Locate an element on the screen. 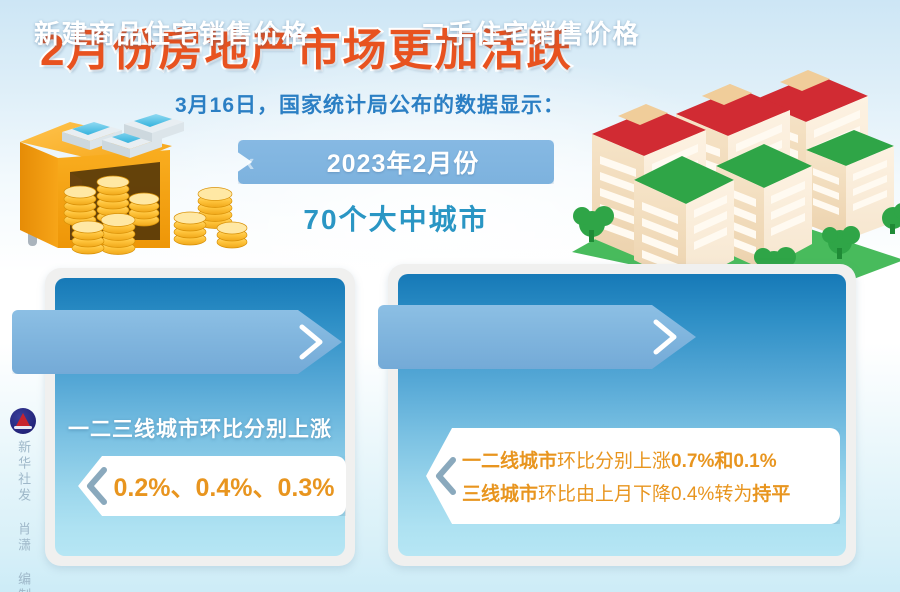 This screenshot has height=592, width=900. new-build-callout is located at coordinates (212, 486).